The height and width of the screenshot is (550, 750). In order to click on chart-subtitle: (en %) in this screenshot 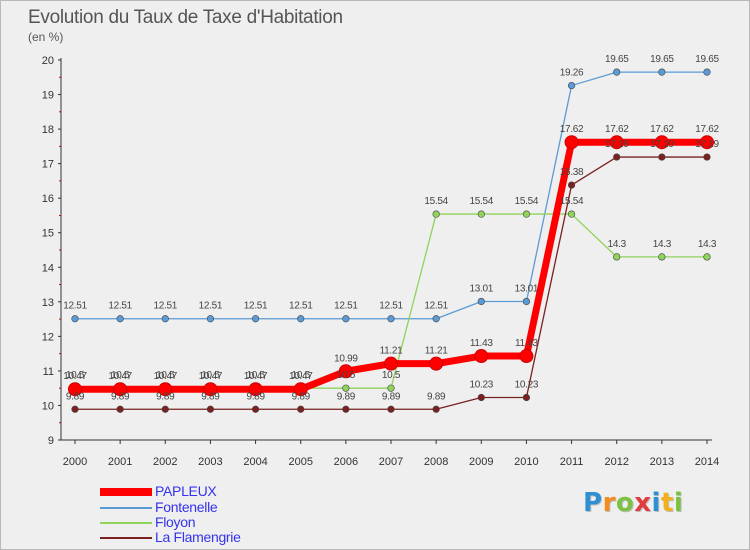, I will do `click(46, 37)`.